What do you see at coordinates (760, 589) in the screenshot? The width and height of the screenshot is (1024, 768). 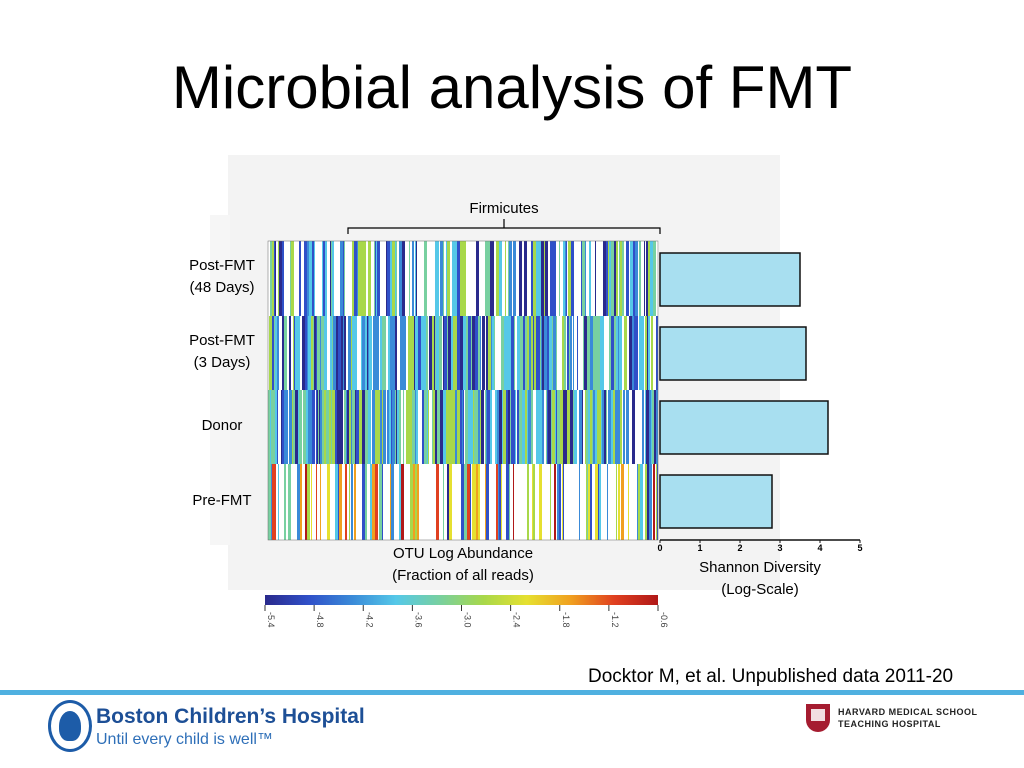 I see `bar-axis-label-line: (Log-Scale)` at bounding box center [760, 589].